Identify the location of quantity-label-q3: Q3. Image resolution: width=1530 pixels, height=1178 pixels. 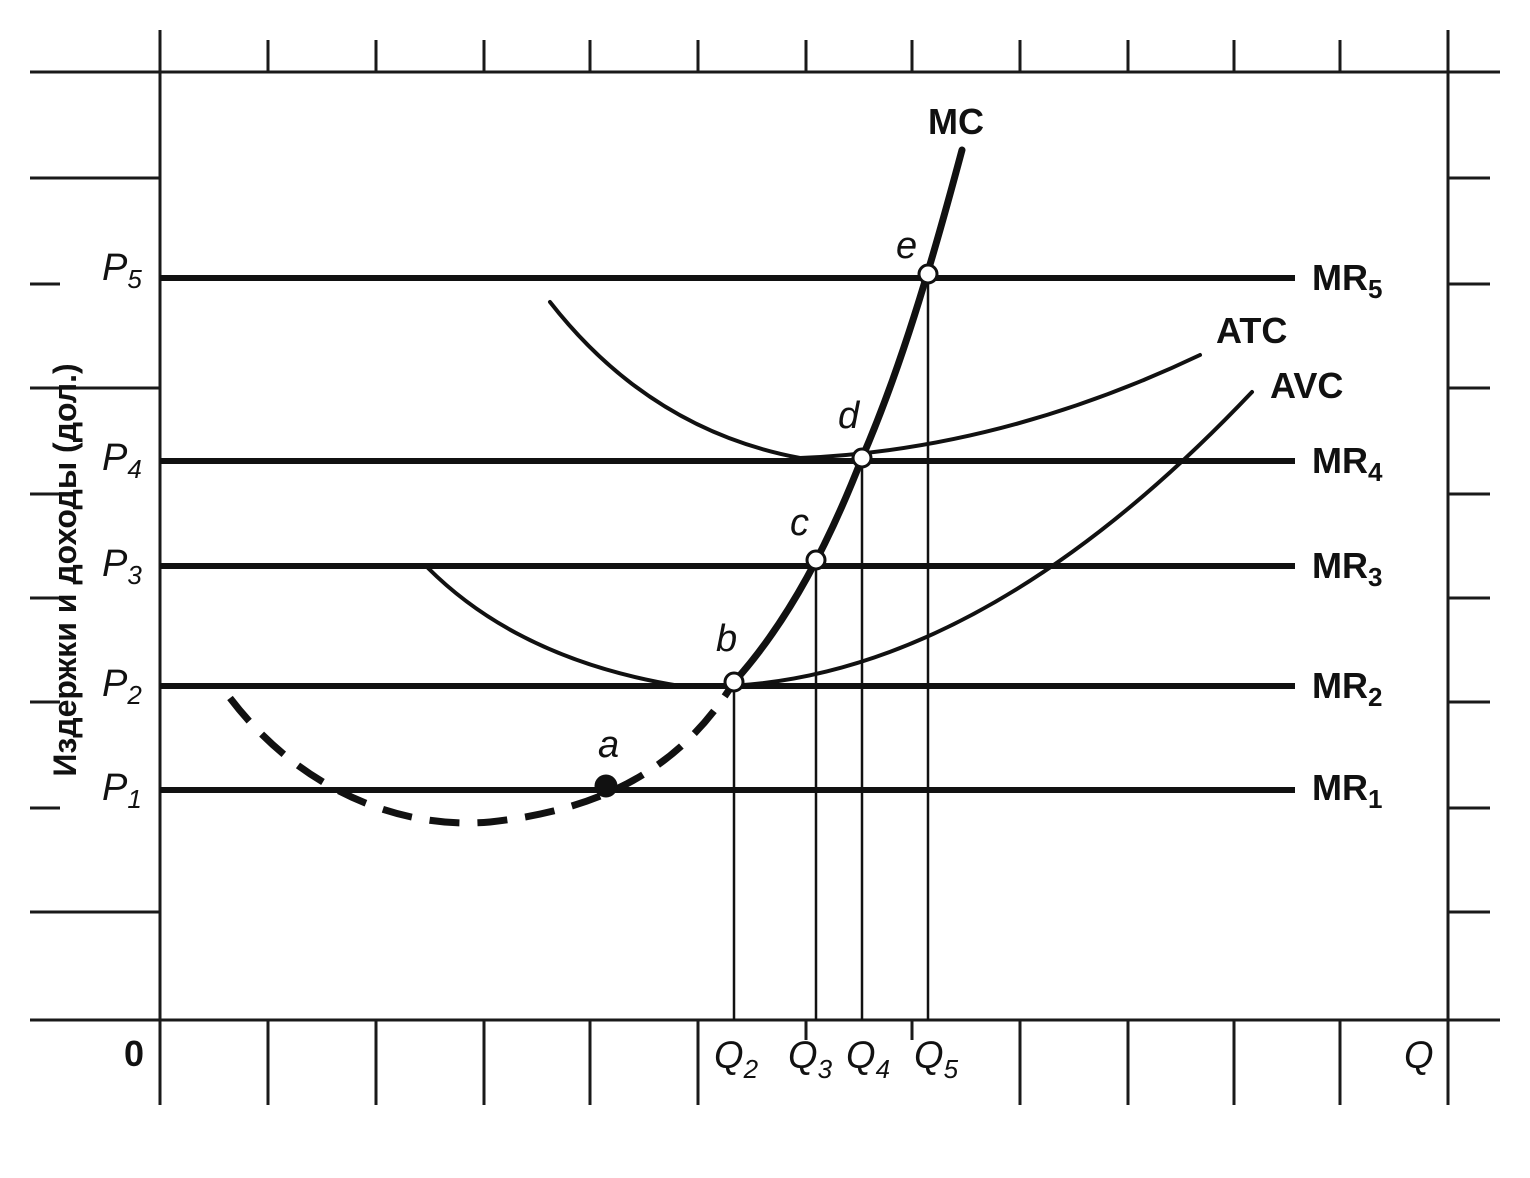
(810, 1059).